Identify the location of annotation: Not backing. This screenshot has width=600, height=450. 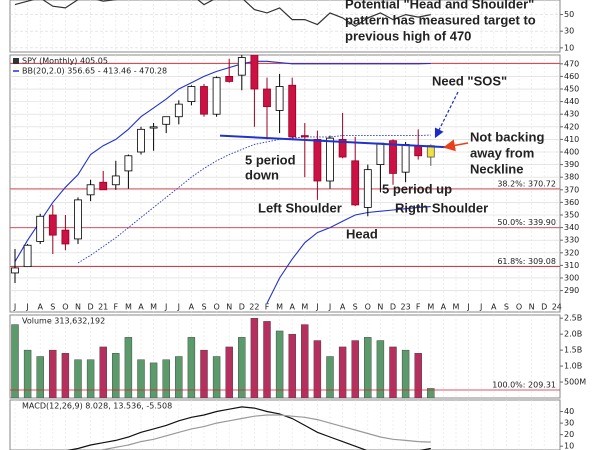
(507, 136).